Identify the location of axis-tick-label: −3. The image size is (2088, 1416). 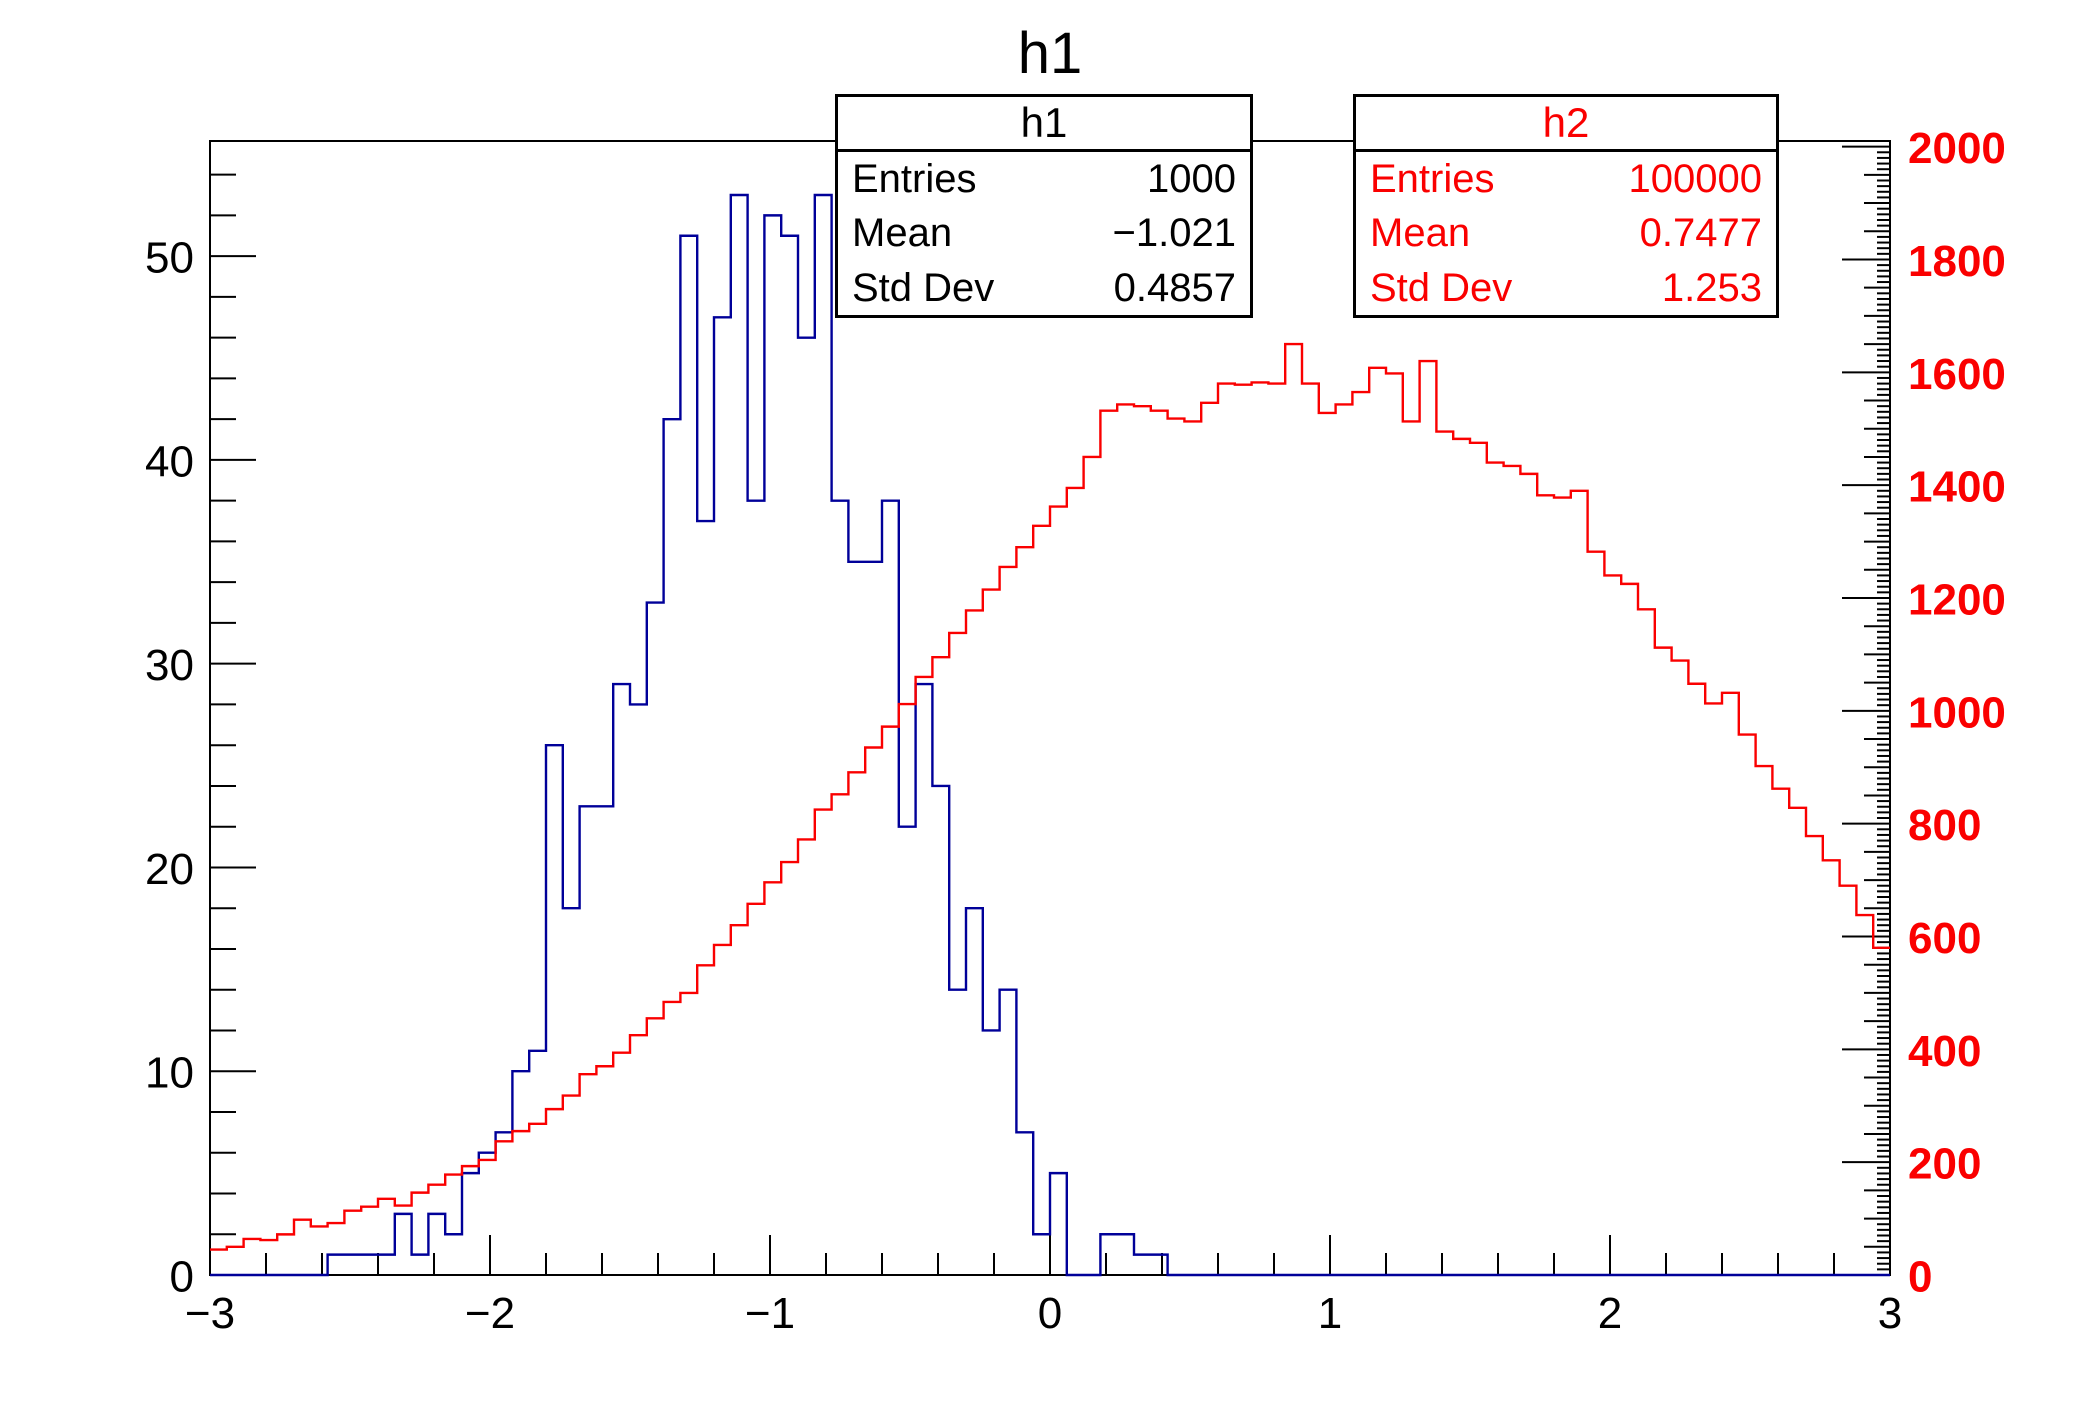
(210, 1313).